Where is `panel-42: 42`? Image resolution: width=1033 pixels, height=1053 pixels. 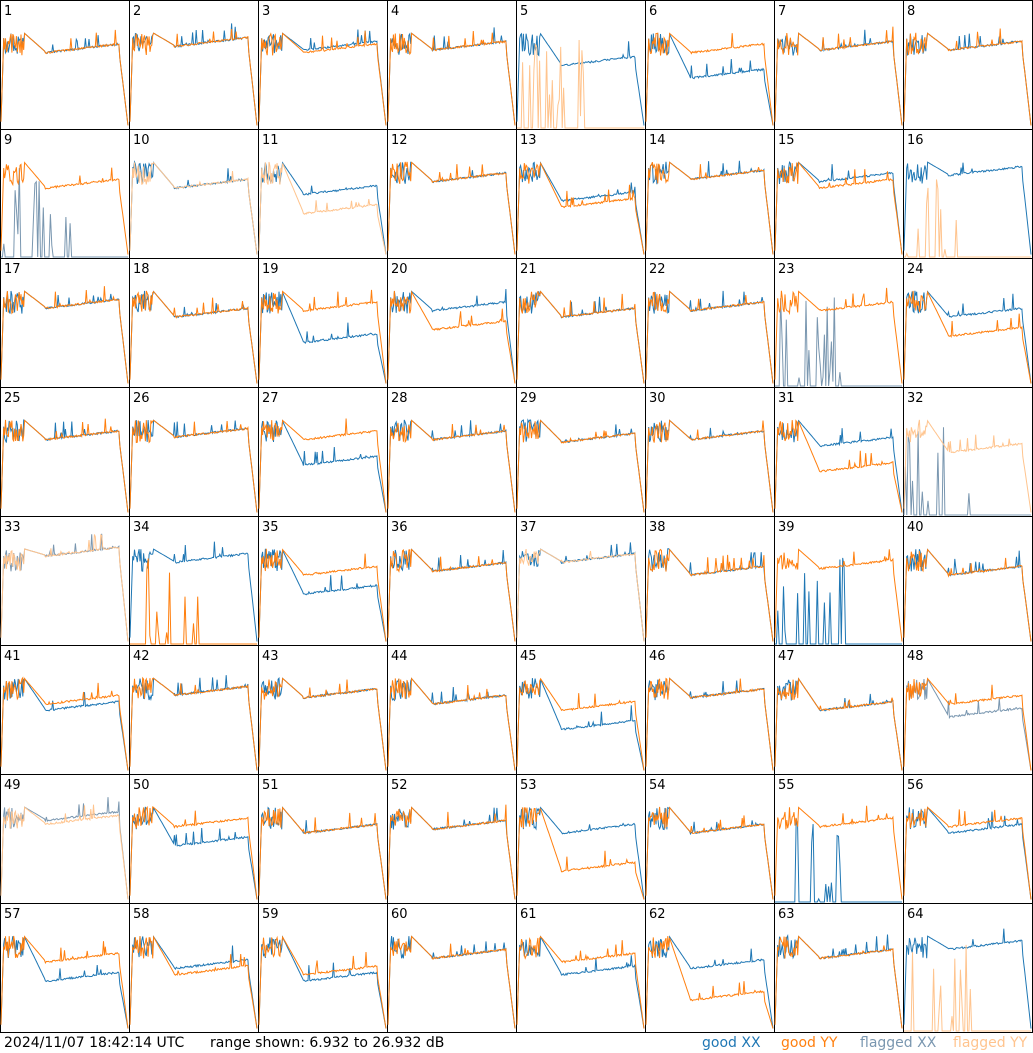
panel-42: 42 is located at coordinates (194, 710).